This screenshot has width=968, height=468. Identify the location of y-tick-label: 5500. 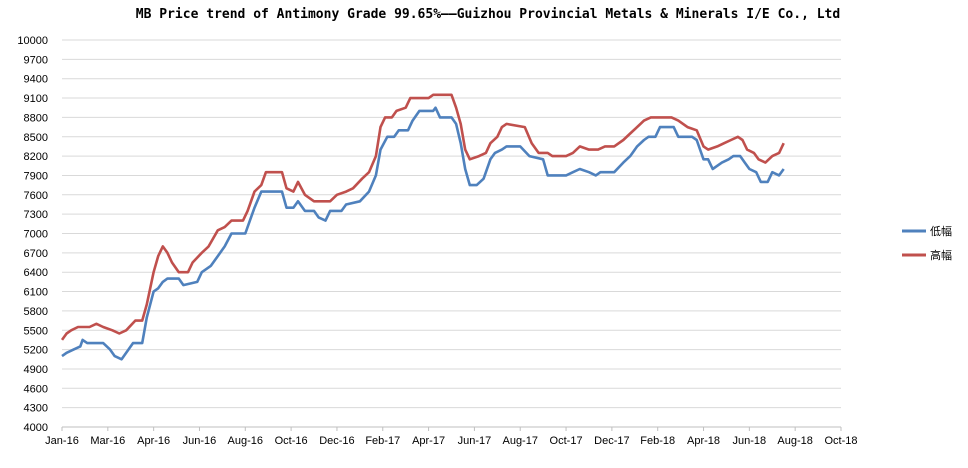
(36, 331).